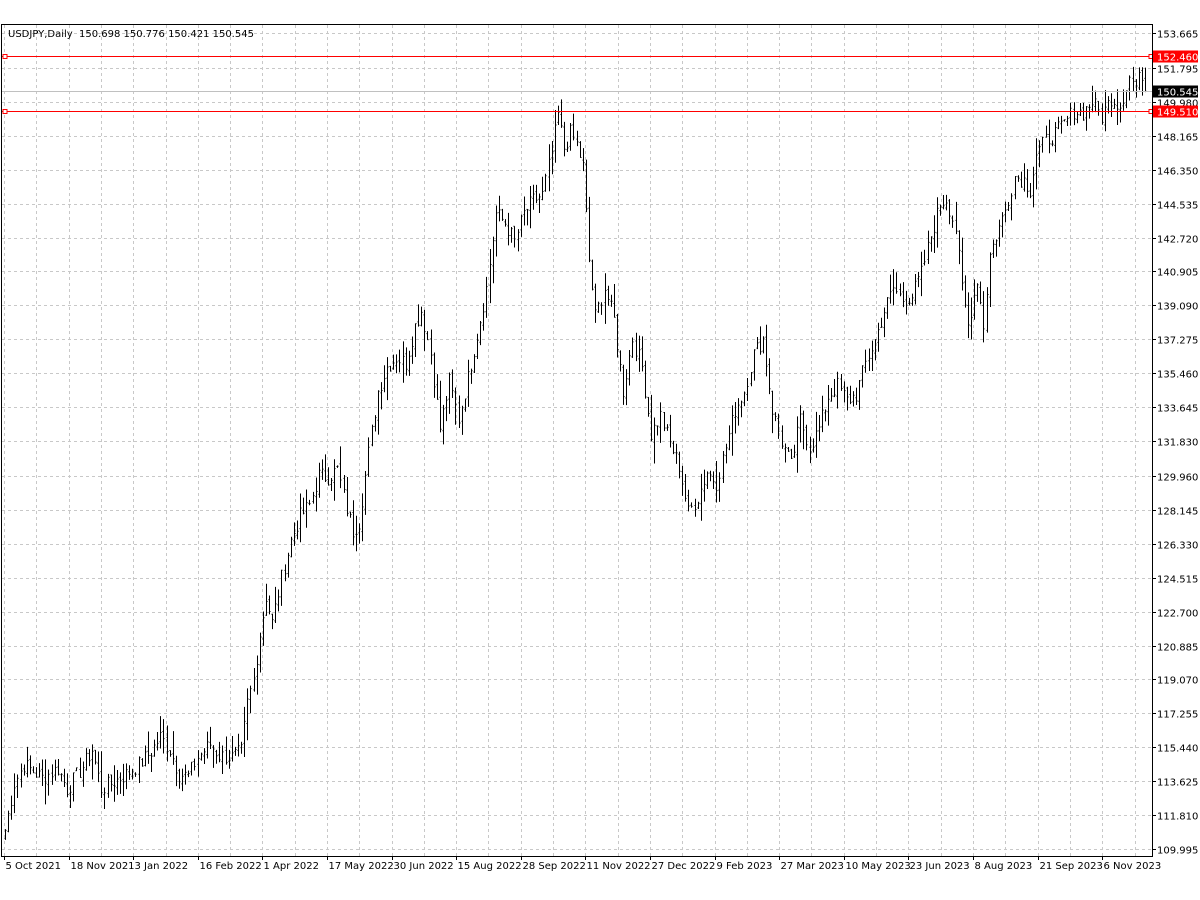  I want to click on x-tick-label: 27 Mar 2023, so click(812, 866).